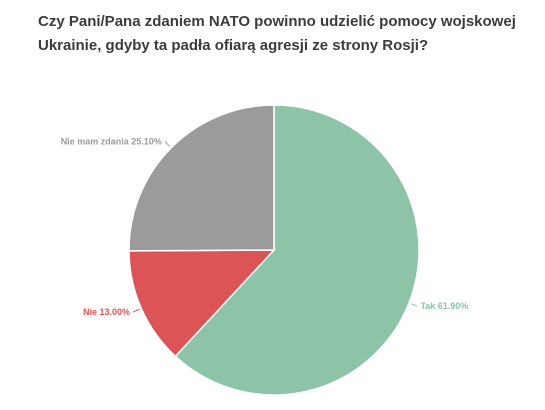  What do you see at coordinates (444, 306) in the screenshot?
I see `data-label-tak: Tak 61.90%` at bounding box center [444, 306].